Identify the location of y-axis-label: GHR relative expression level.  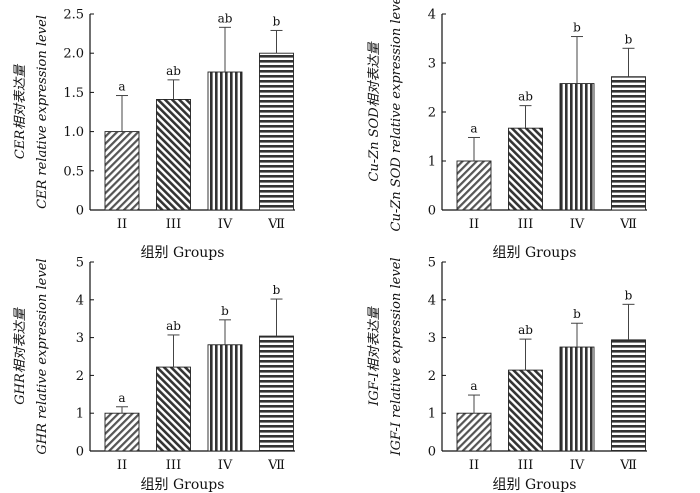
(42, 356).